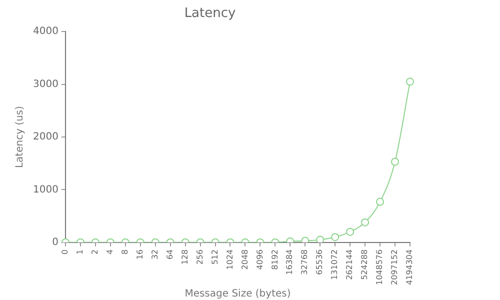  I want to click on x-tick-label: 1024, so click(229, 259).